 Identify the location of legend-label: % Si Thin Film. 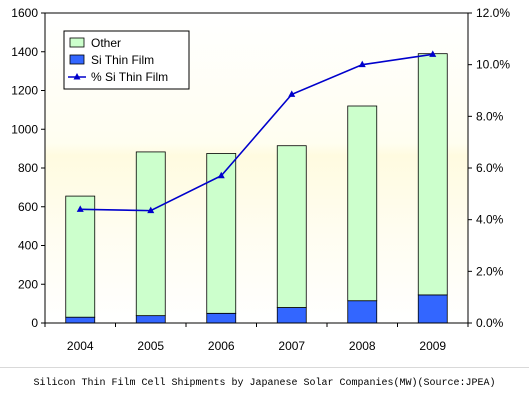
(129, 77).